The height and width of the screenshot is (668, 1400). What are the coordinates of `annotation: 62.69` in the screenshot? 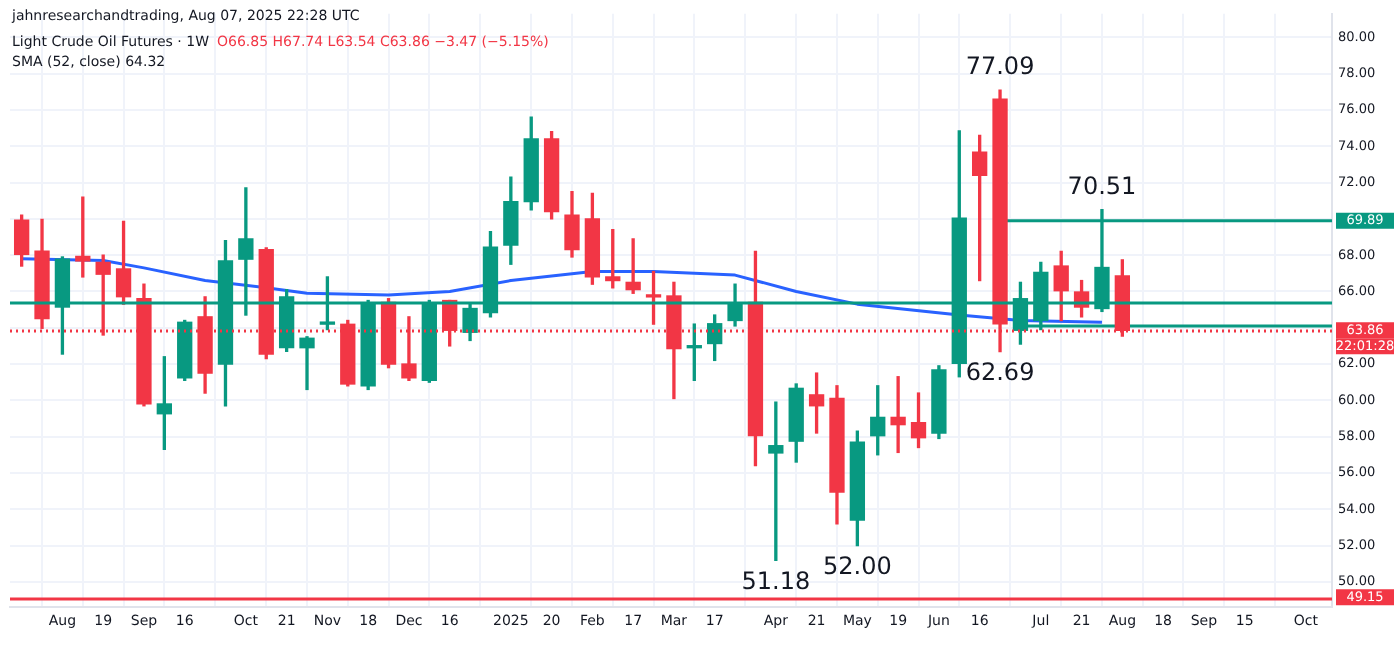 It's located at (1000, 371).